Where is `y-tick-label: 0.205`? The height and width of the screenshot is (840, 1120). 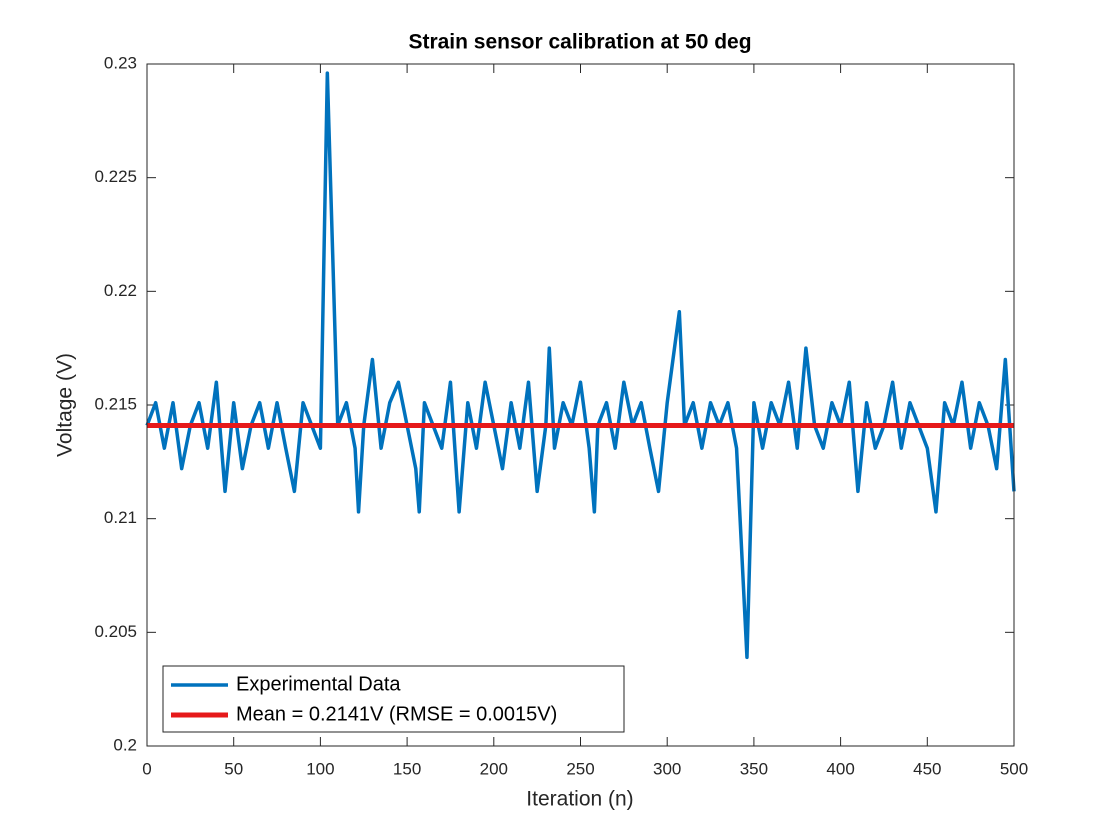
y-tick-label: 0.205 is located at coordinates (115, 631).